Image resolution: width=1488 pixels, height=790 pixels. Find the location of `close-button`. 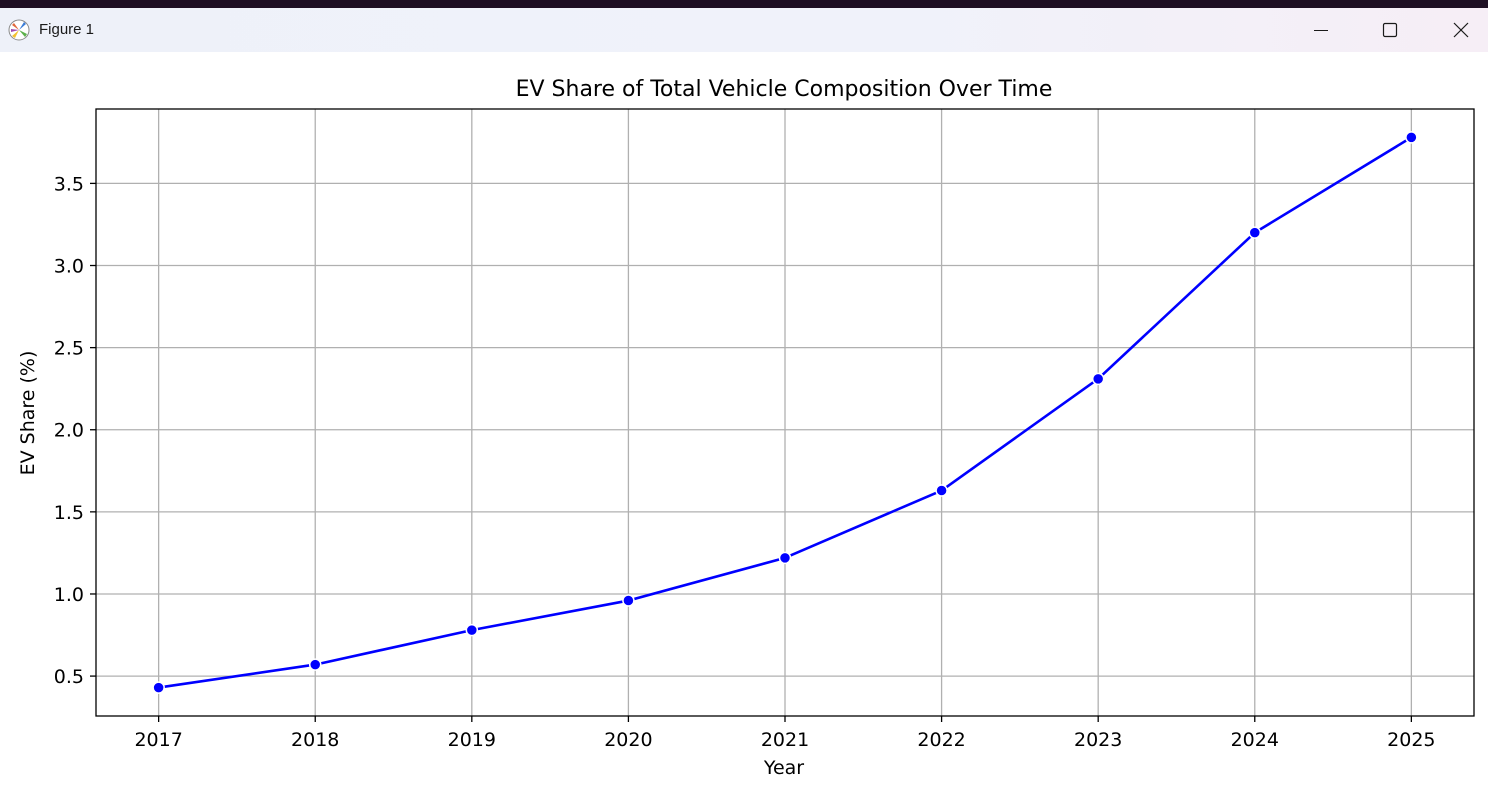

close-button is located at coordinates (1458, 30).